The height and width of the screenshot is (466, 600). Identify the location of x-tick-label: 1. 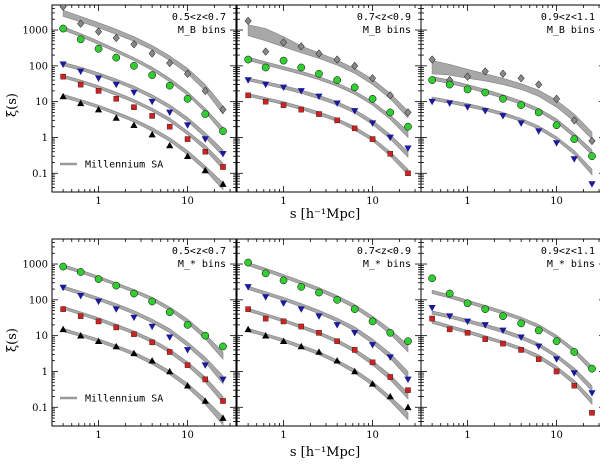
(283, 435).